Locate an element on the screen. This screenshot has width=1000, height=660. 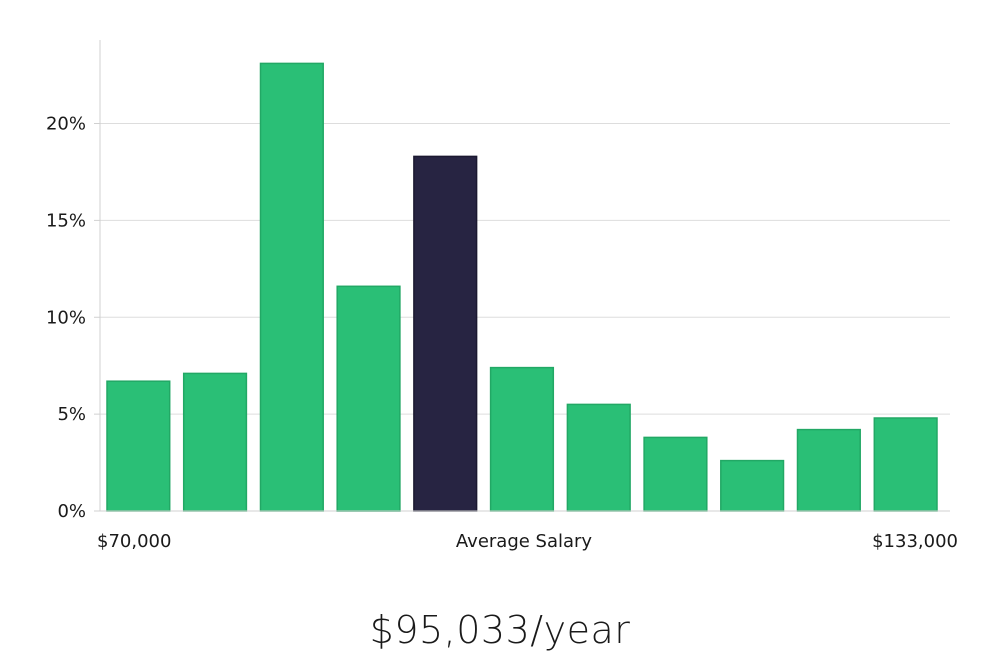
y-tick-label: 10% is located at coordinates (66, 317).